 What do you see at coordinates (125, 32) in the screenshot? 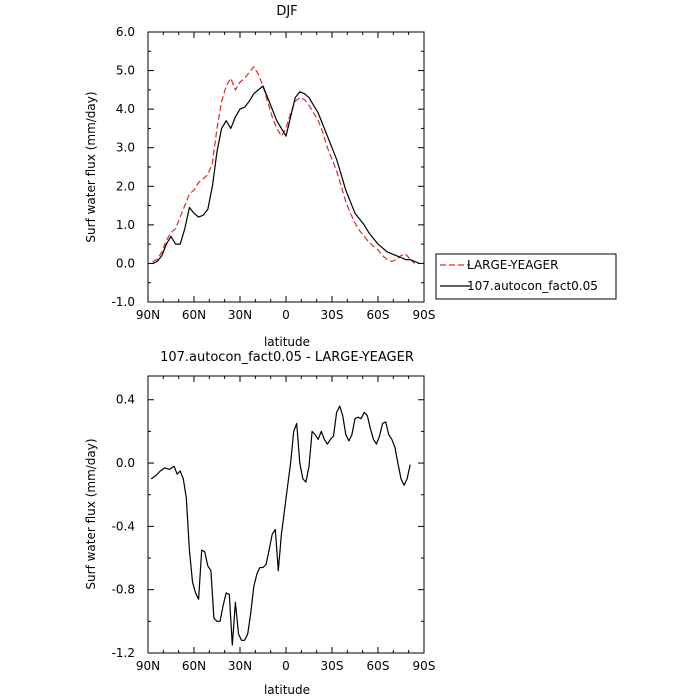
I see `top-y-tick-label: 6.0` at bounding box center [125, 32].